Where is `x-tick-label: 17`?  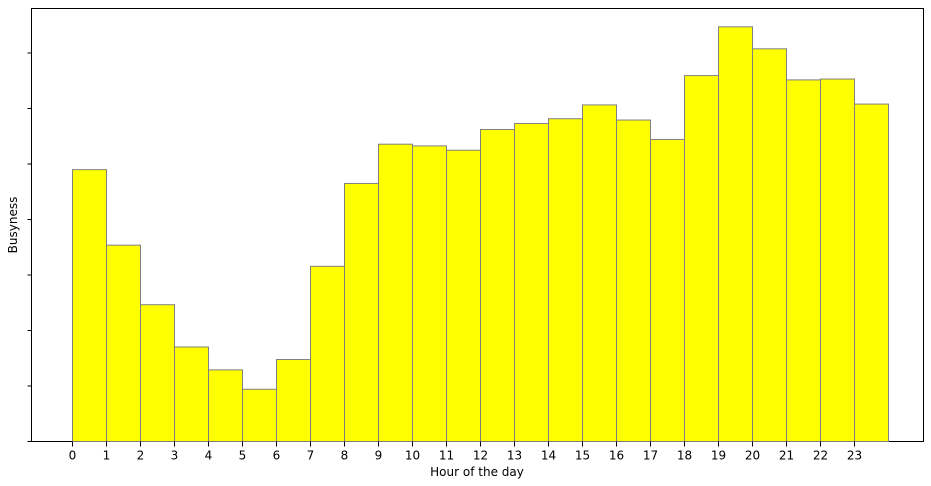 x-tick-label: 17 is located at coordinates (650, 456).